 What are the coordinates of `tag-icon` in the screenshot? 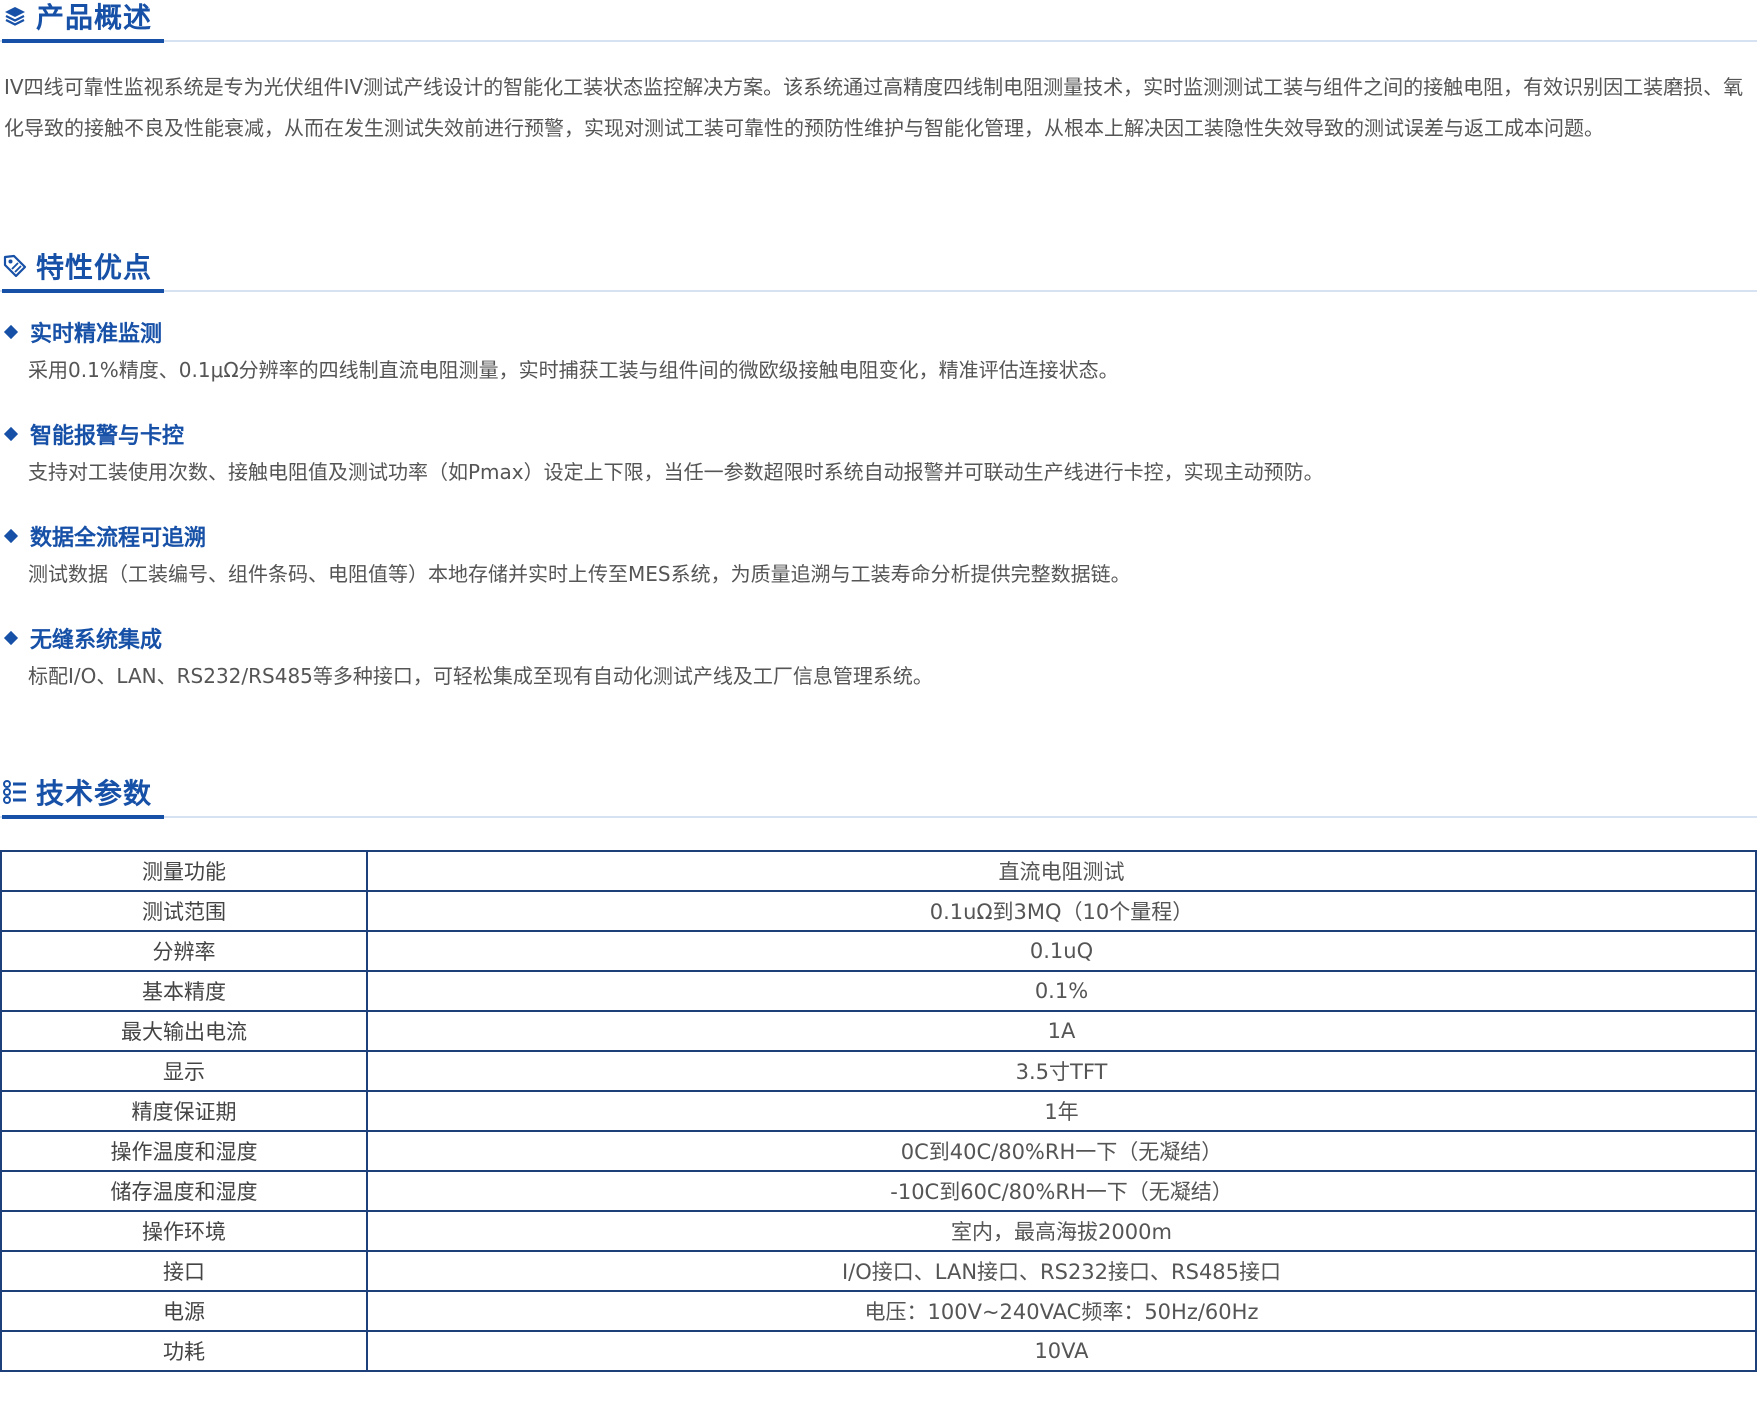 It's located at (15, 266).